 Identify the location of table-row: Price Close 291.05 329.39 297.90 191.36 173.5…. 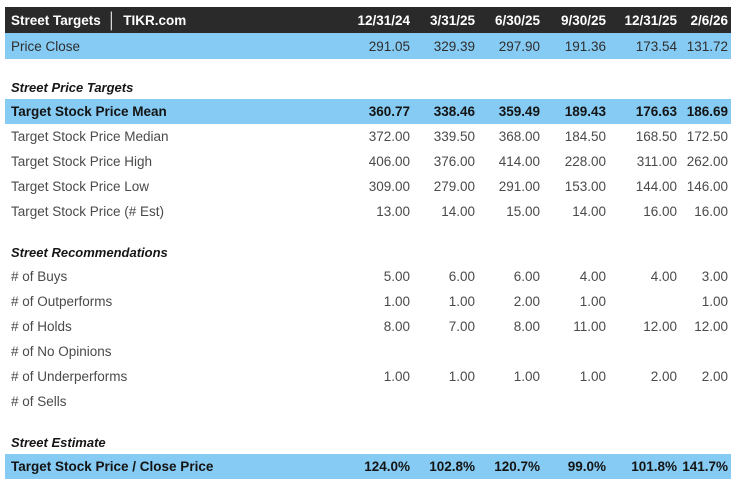
(368, 46).